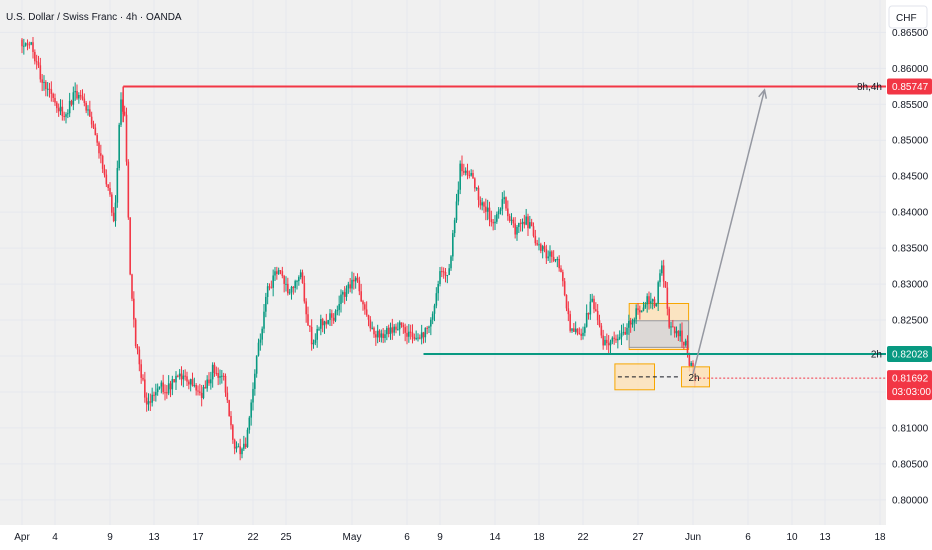 Image resolution: width=932 pixels, height=550 pixels. I want to click on currency-box: CHF, so click(908, 17).